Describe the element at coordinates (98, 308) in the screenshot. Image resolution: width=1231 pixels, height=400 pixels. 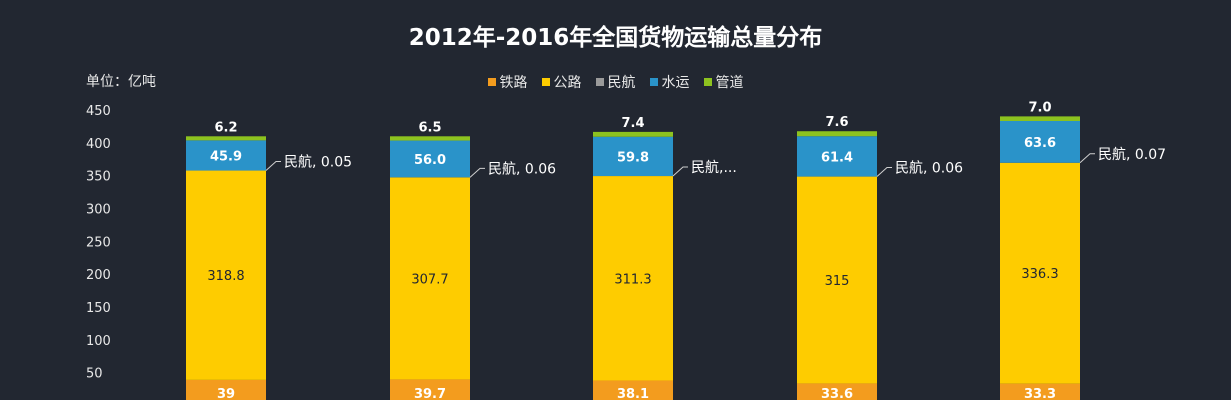
I see `y-tick-label: 150` at that location.